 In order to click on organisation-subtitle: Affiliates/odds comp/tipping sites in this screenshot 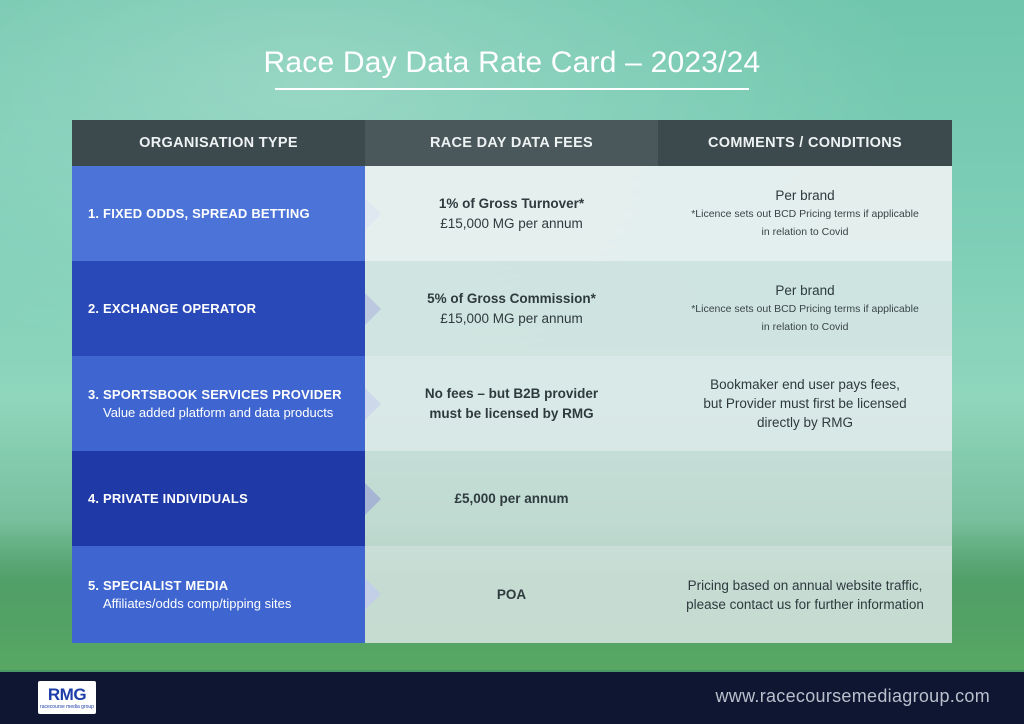, I will do `click(197, 603)`.